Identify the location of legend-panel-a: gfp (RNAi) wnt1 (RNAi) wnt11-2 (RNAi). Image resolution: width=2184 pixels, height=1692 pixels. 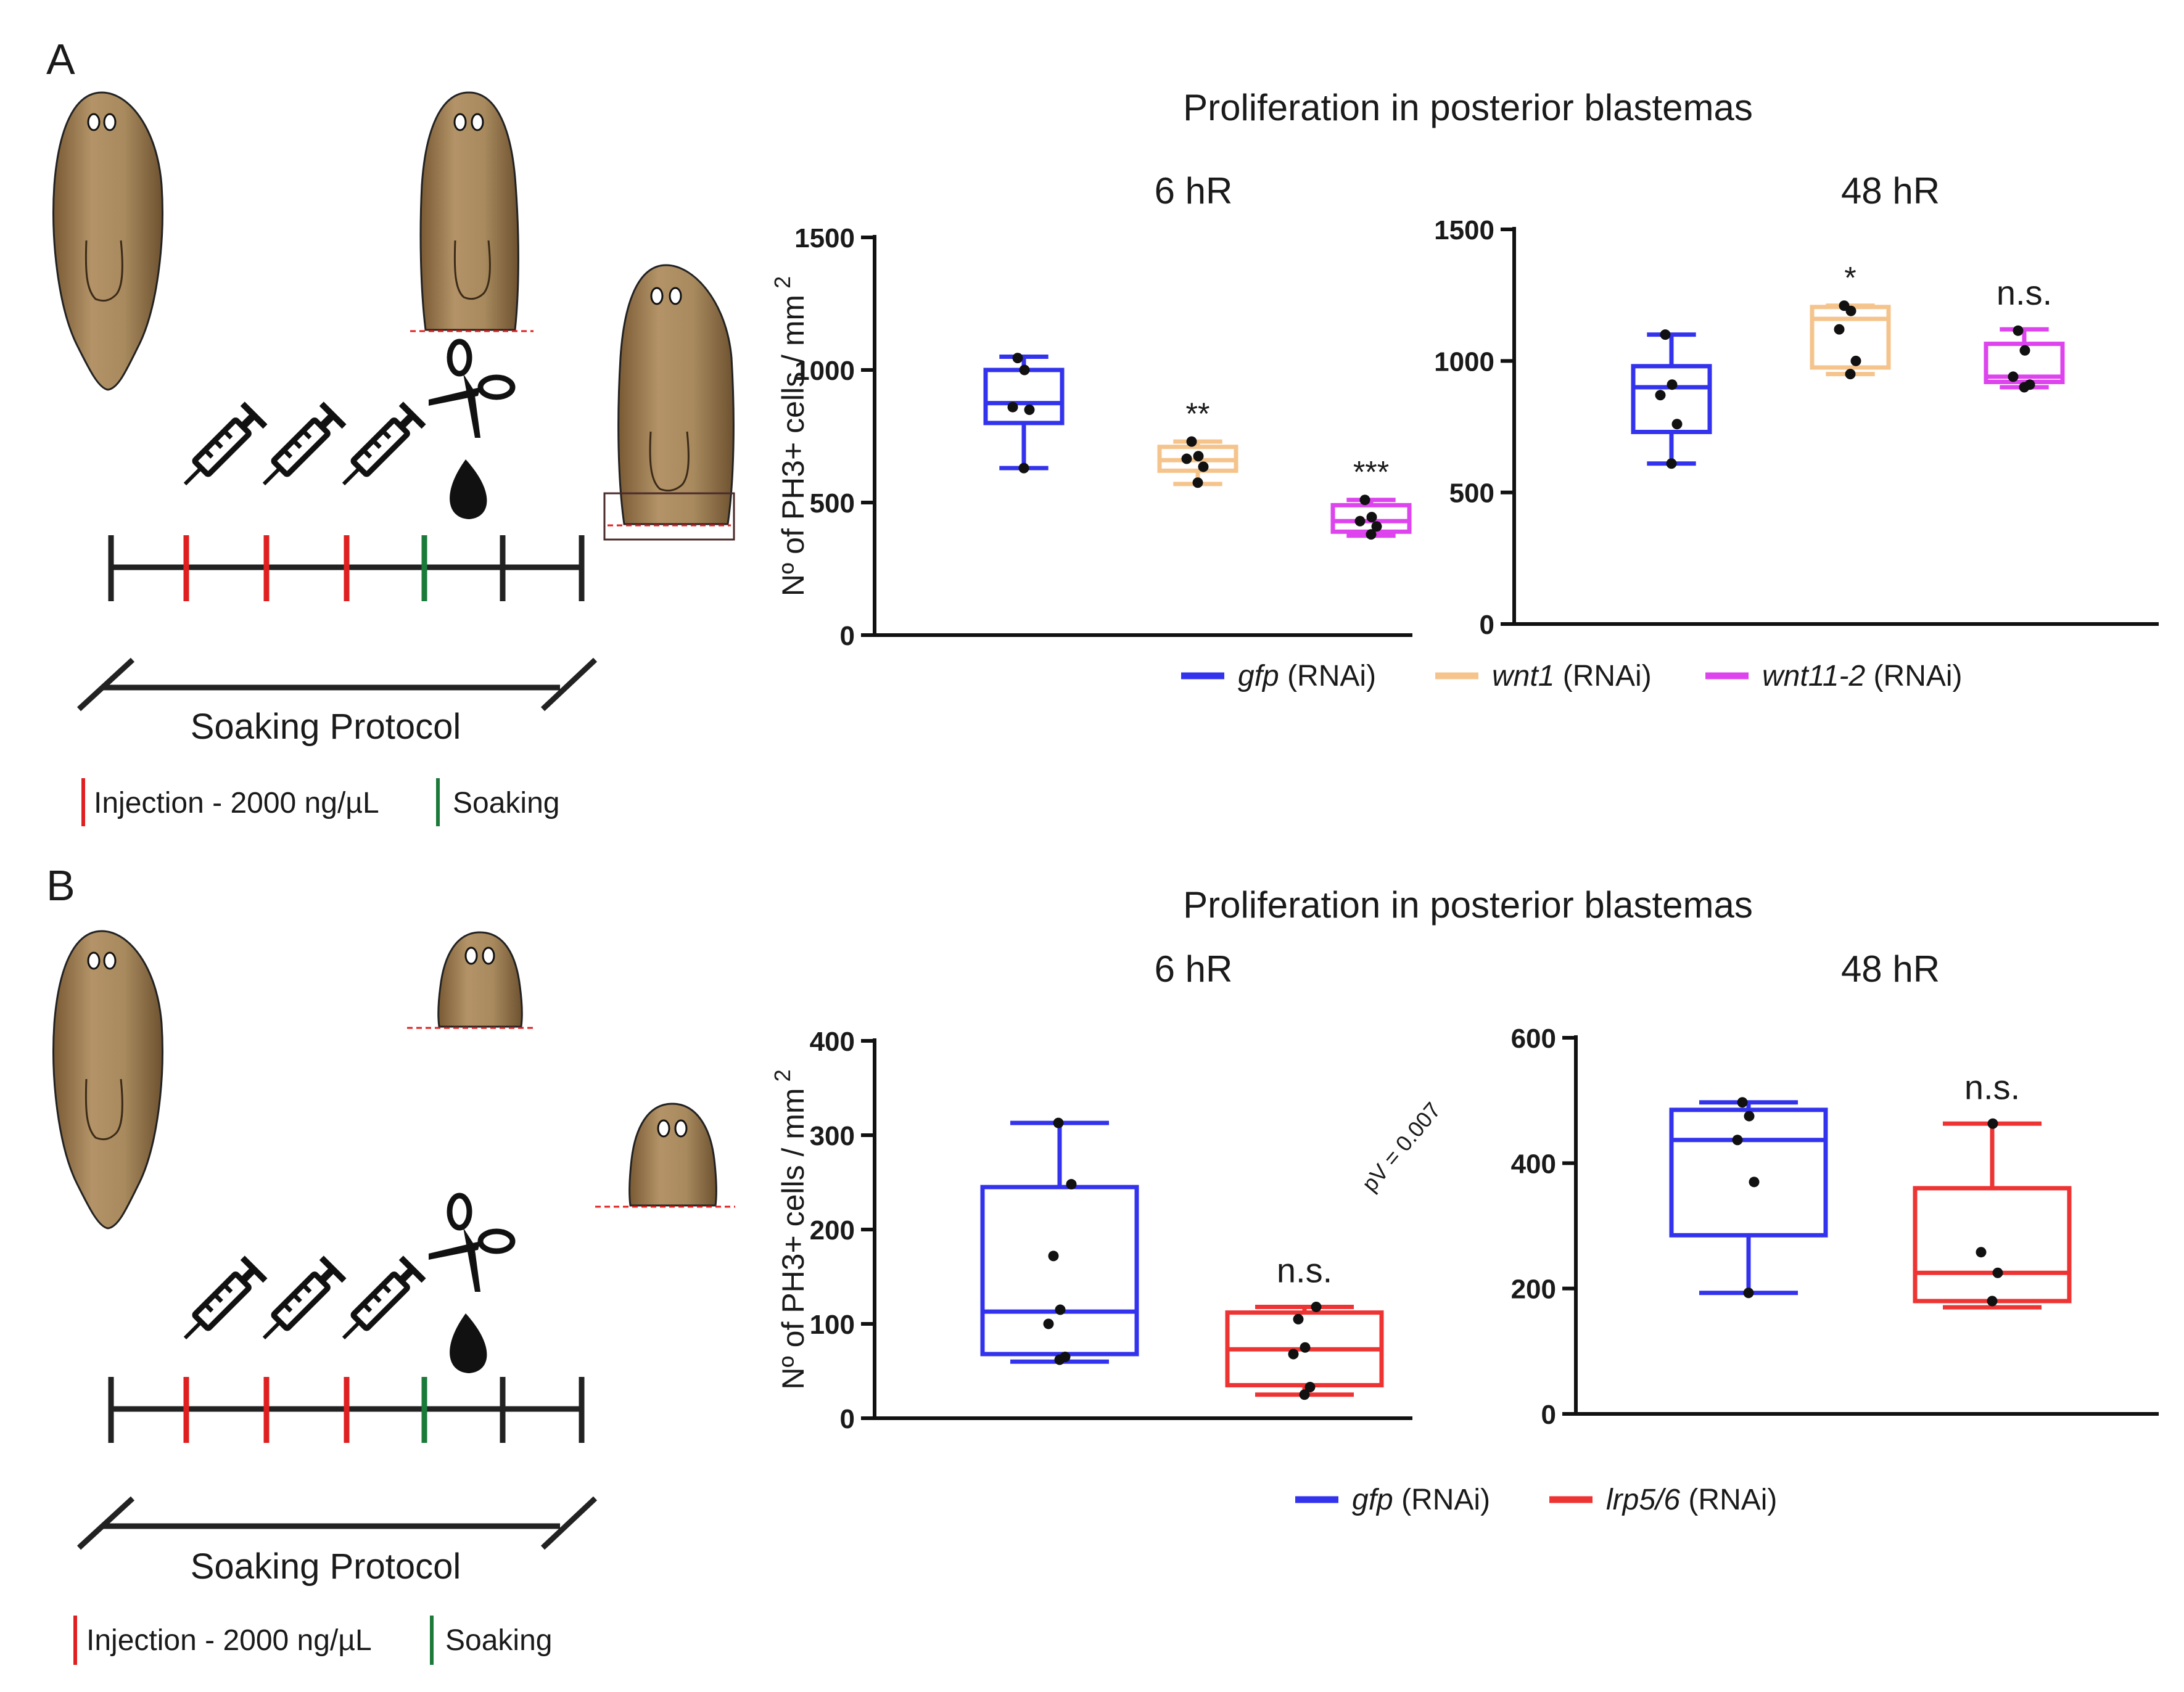
(1572, 676).